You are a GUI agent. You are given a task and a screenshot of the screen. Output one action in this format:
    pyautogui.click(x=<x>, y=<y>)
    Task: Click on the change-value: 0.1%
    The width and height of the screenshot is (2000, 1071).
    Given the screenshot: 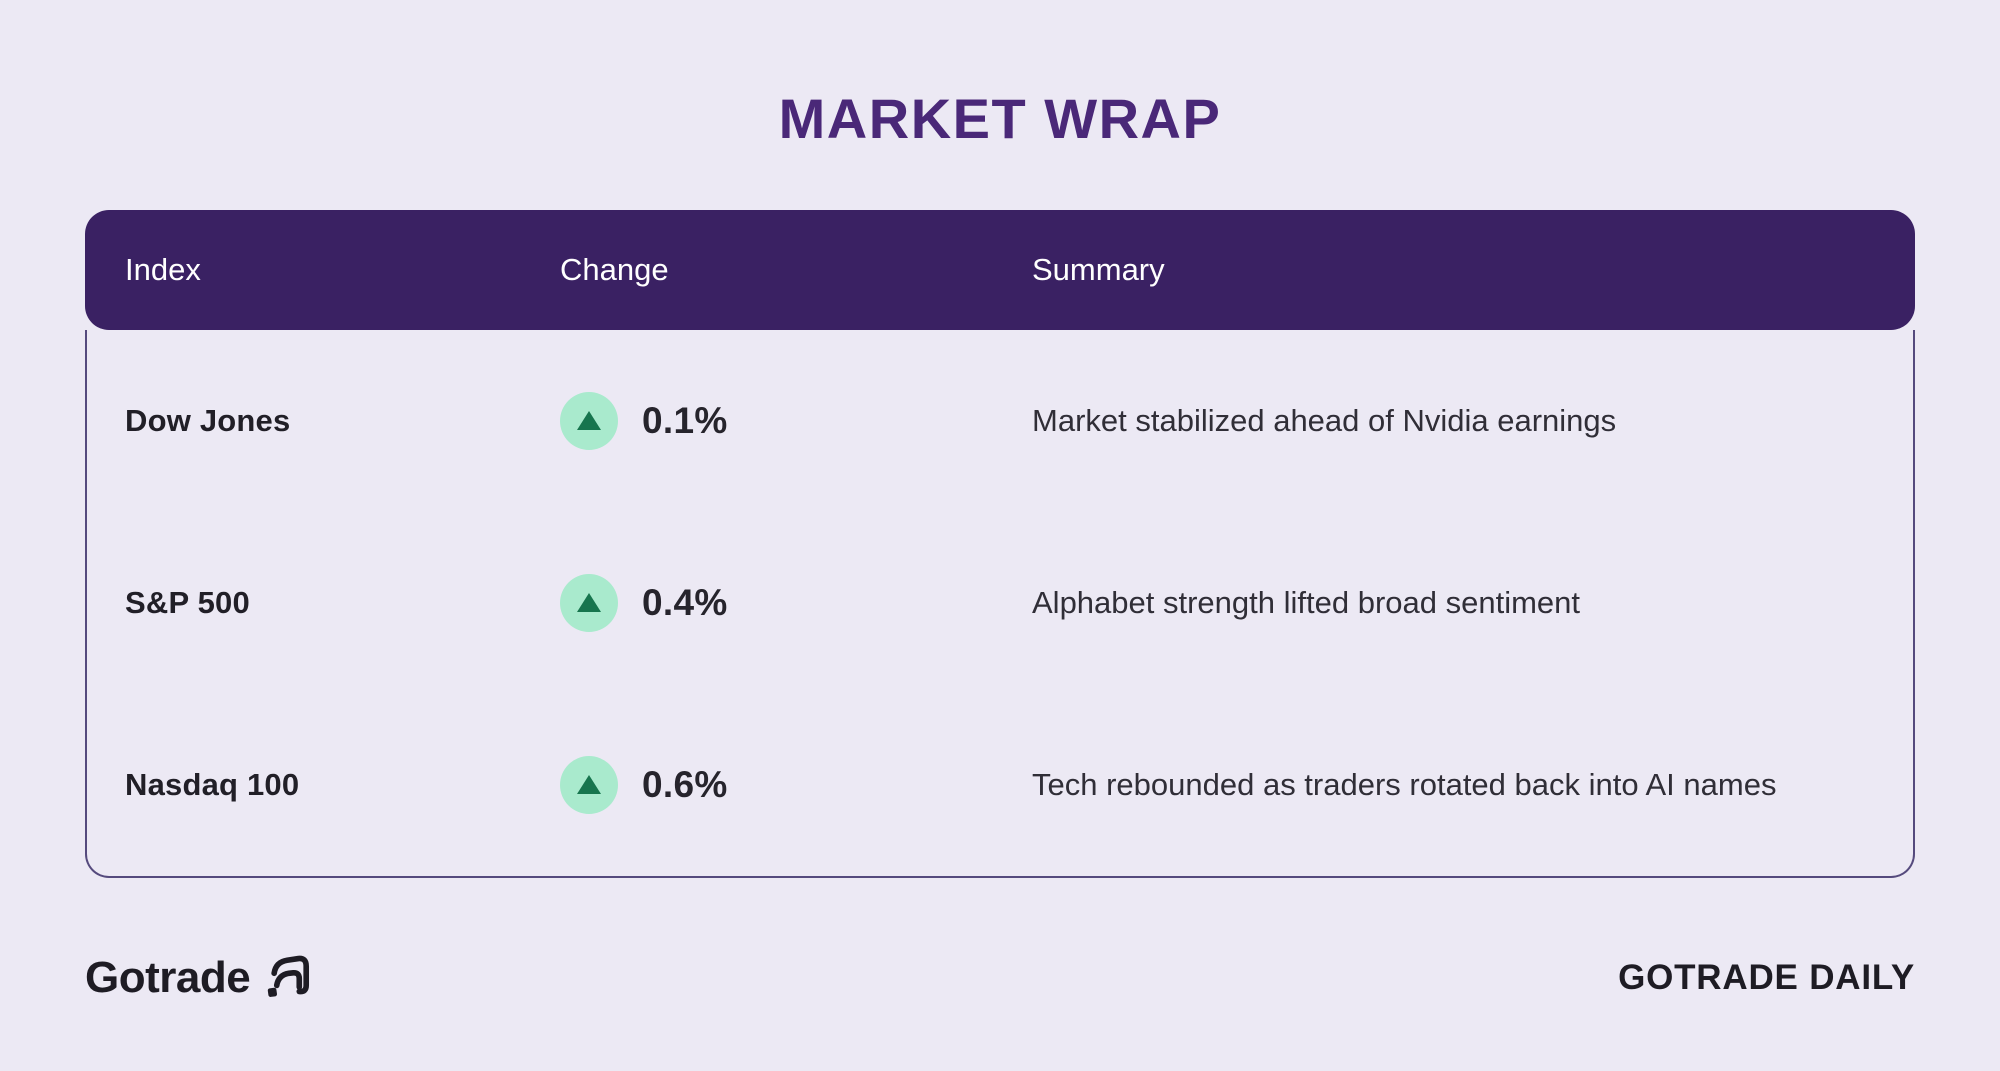 What is the action you would take?
    pyautogui.click(x=685, y=420)
    